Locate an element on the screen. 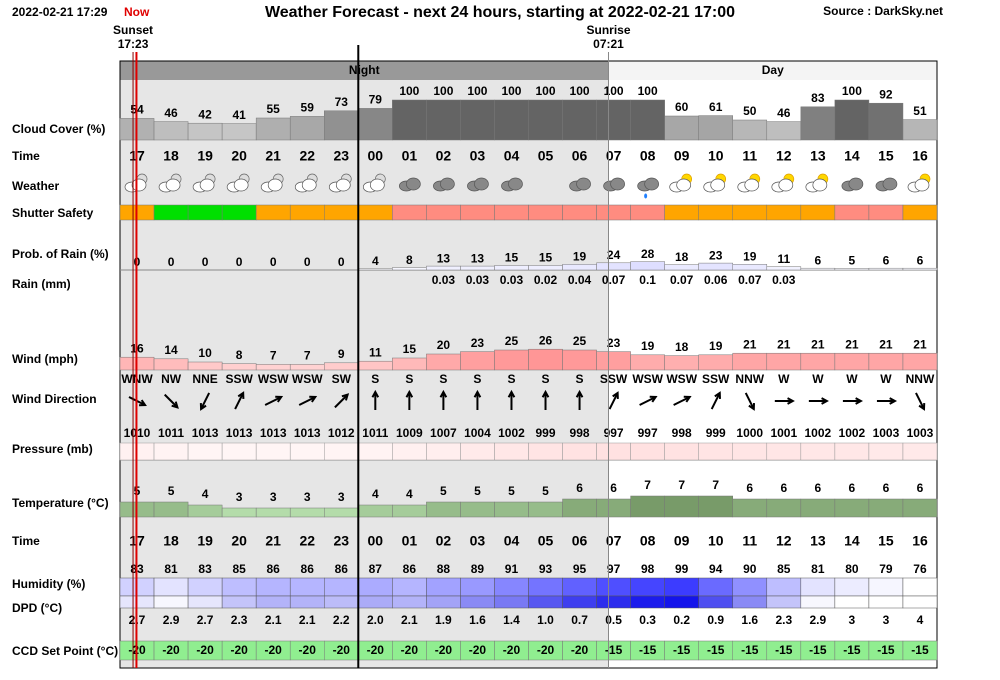  dpd-value: 2.1 is located at coordinates (273, 620).